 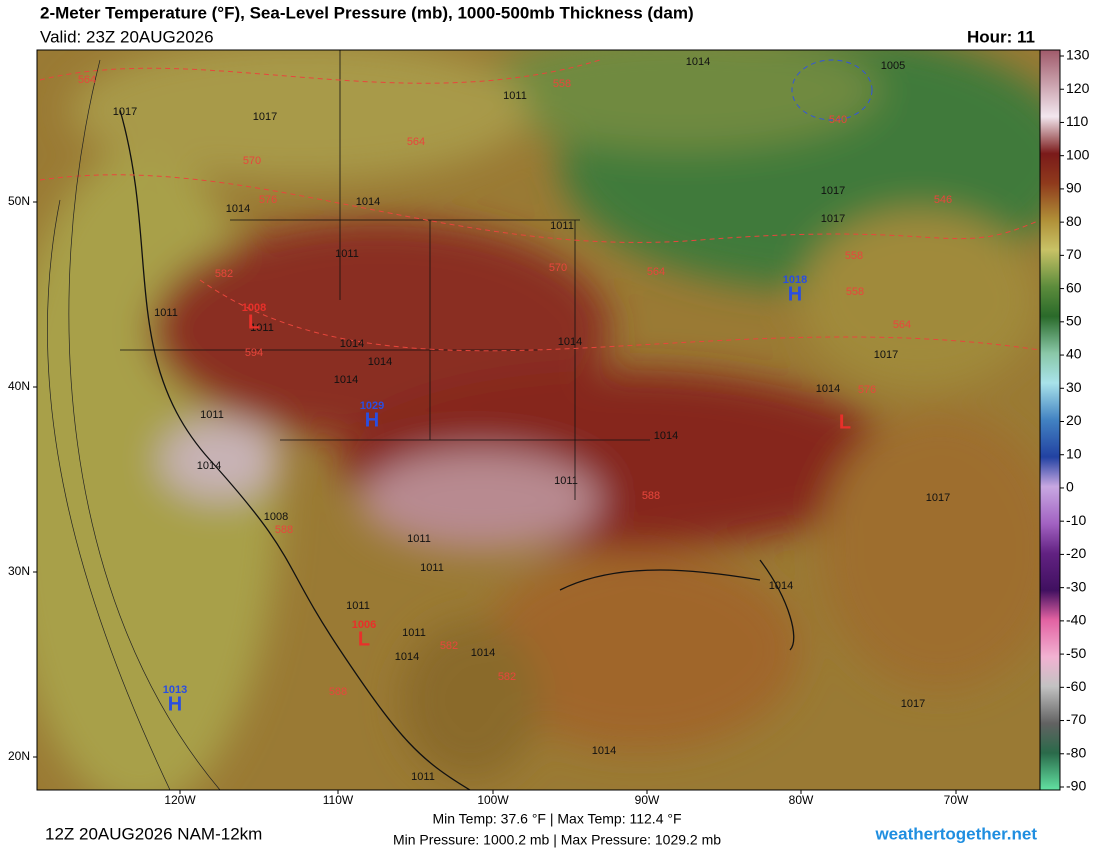 I want to click on colorbar-label: 110, so click(x=1077, y=121).